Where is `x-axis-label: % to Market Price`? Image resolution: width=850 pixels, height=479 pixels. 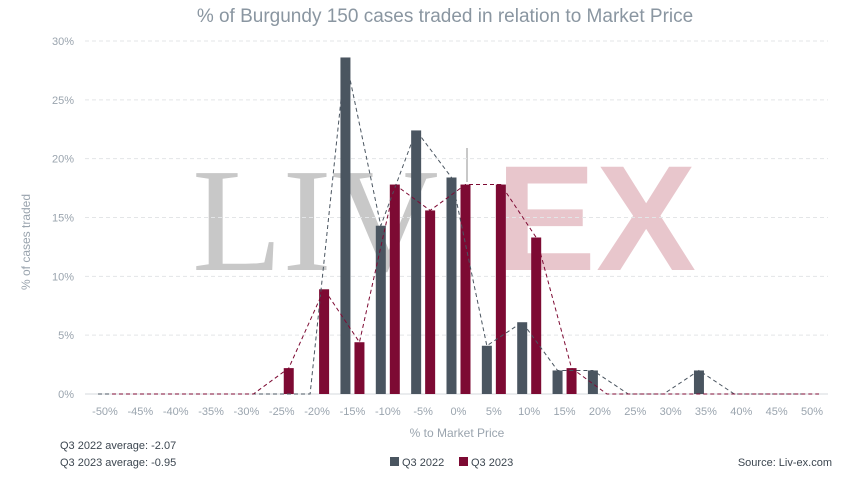 x-axis-label: % to Market Price is located at coordinates (457, 433).